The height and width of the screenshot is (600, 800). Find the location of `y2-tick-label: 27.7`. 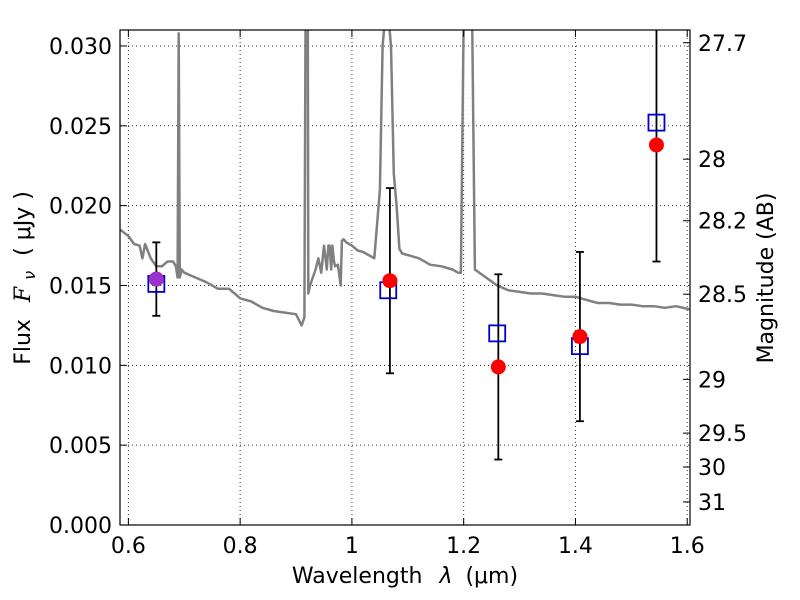

y2-tick-label: 27.7 is located at coordinates (722, 44).